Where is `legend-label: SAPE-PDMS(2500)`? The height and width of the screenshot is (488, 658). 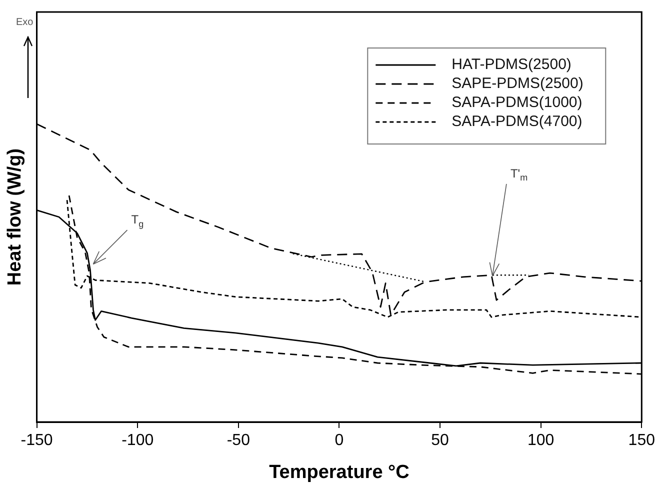
legend-label: SAPE-PDMS(2500) is located at coordinates (518, 83).